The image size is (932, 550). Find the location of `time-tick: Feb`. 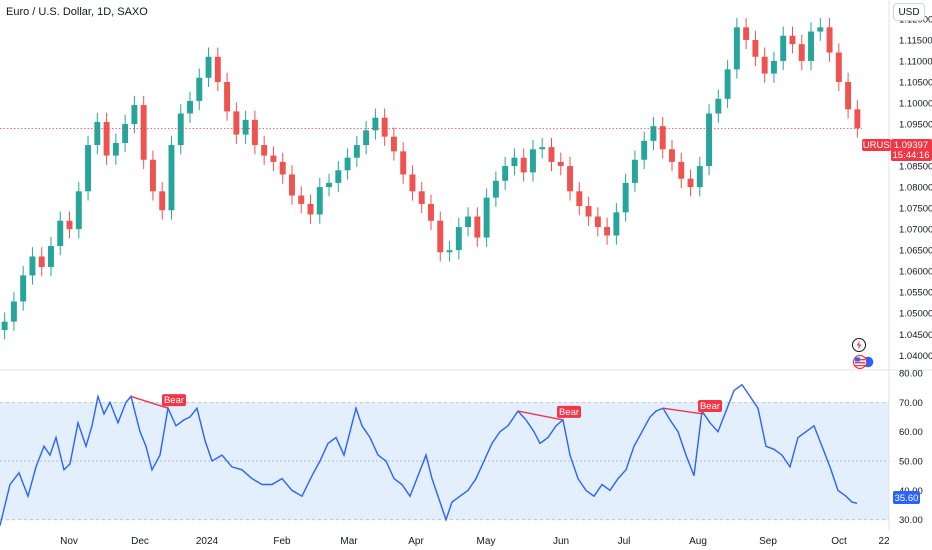

time-tick: Feb is located at coordinates (282, 541).